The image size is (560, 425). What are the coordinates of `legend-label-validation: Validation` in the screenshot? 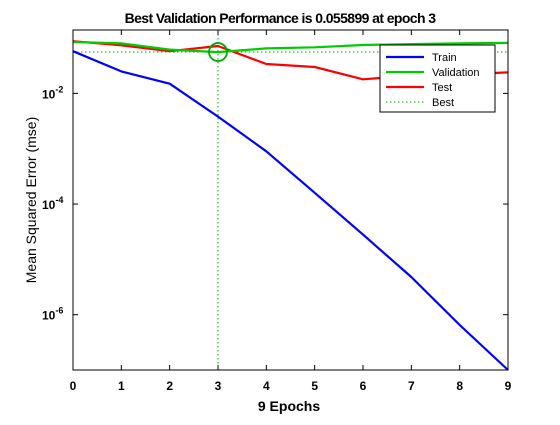 It's located at (456, 73).